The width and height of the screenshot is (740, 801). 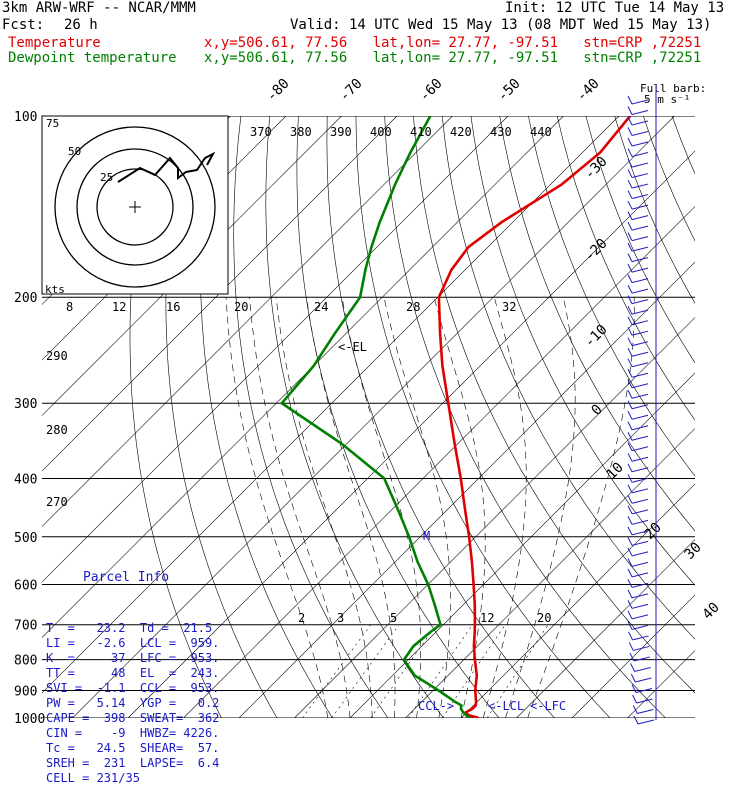 I want to click on wind-speed-tick-label: 32, so click(x=509, y=307).